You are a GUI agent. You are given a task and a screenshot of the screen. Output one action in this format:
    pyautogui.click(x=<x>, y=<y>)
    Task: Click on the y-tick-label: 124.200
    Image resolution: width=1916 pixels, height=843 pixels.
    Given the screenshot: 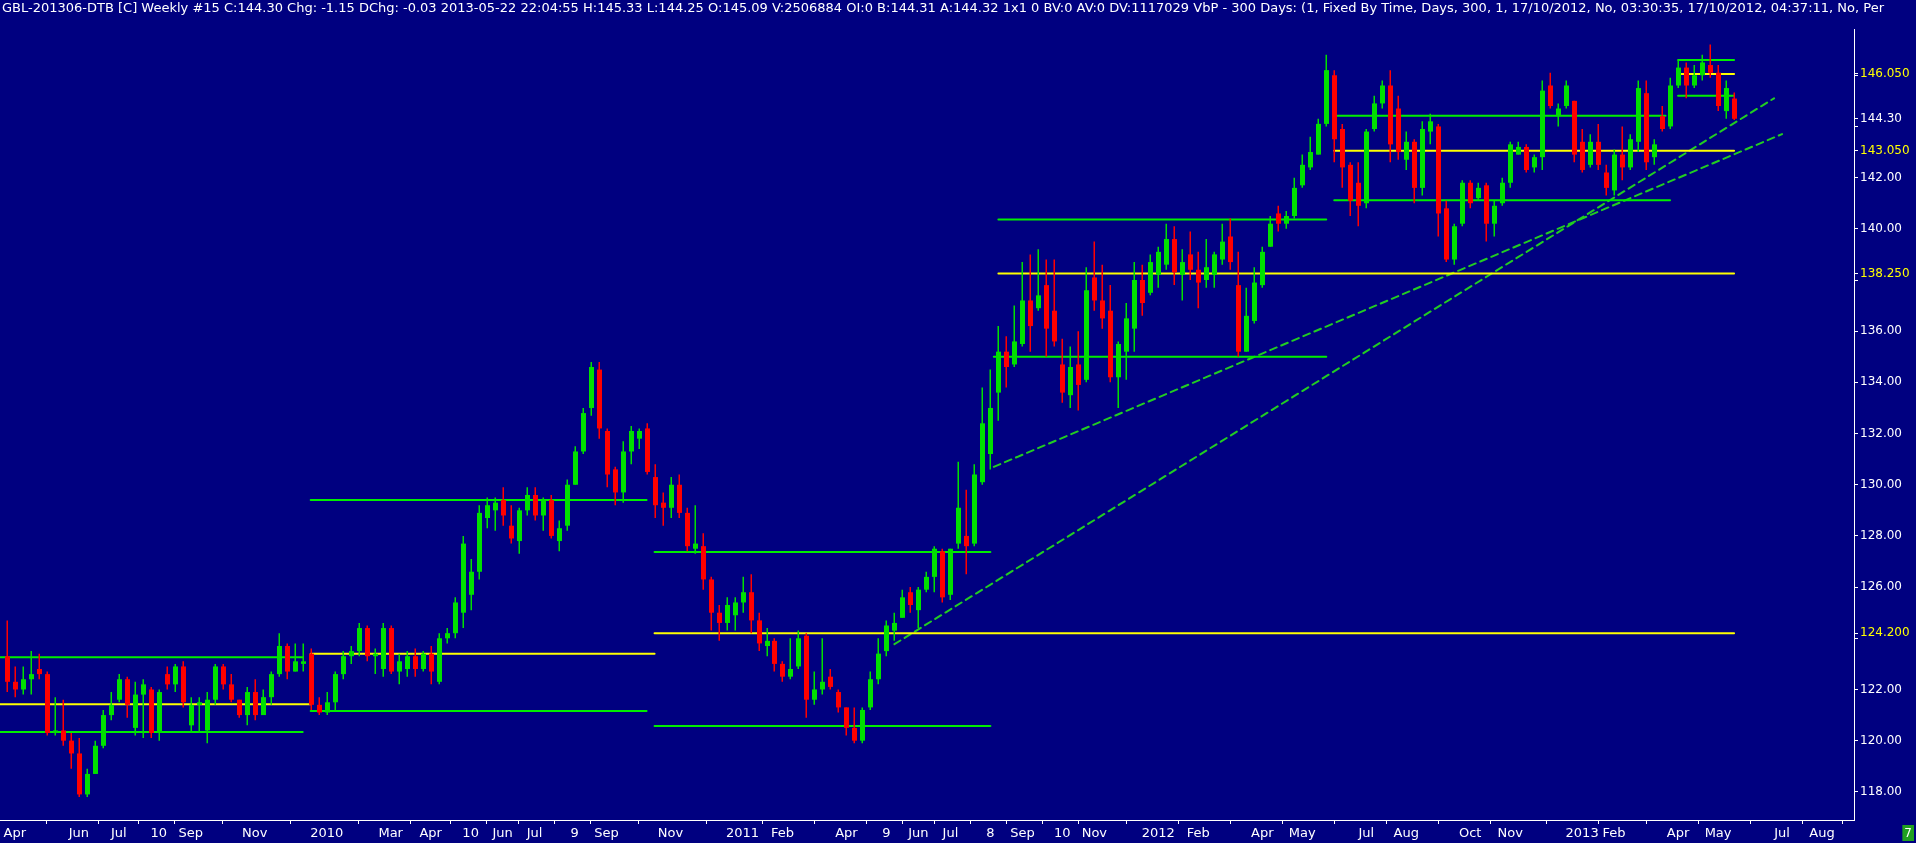 What is the action you would take?
    pyautogui.click(x=1885, y=632)
    